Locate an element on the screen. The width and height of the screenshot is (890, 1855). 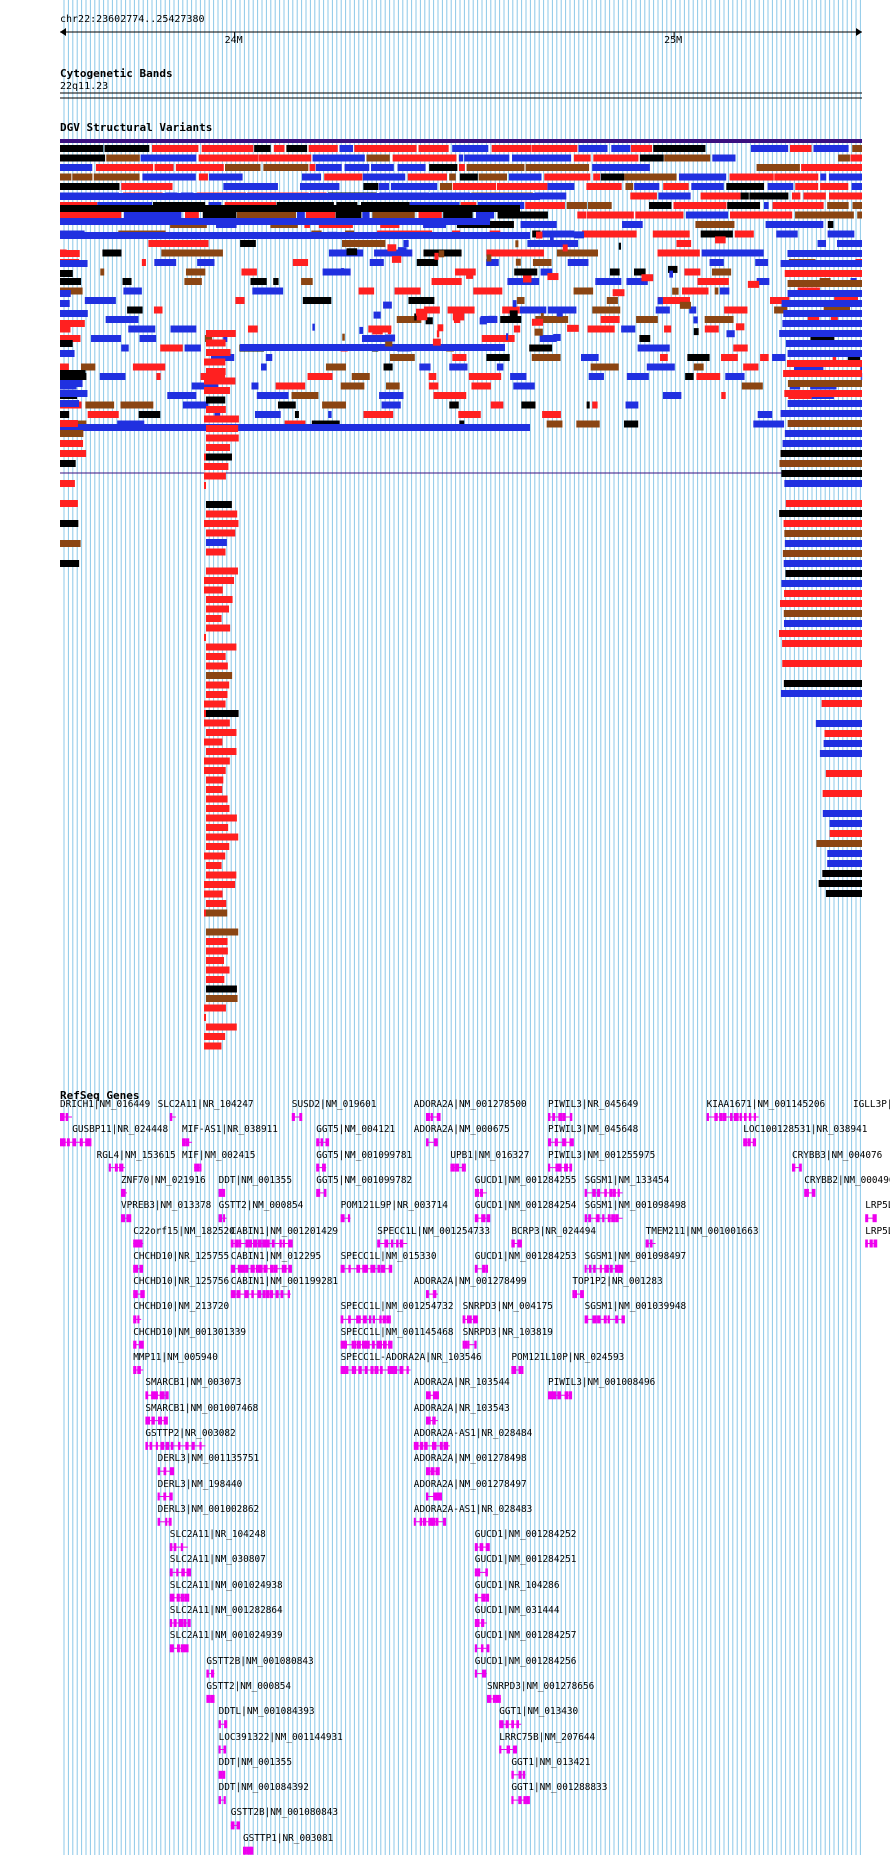
gene-label: TOP1P2|NR_001283 is located at coordinates (617, 1282).